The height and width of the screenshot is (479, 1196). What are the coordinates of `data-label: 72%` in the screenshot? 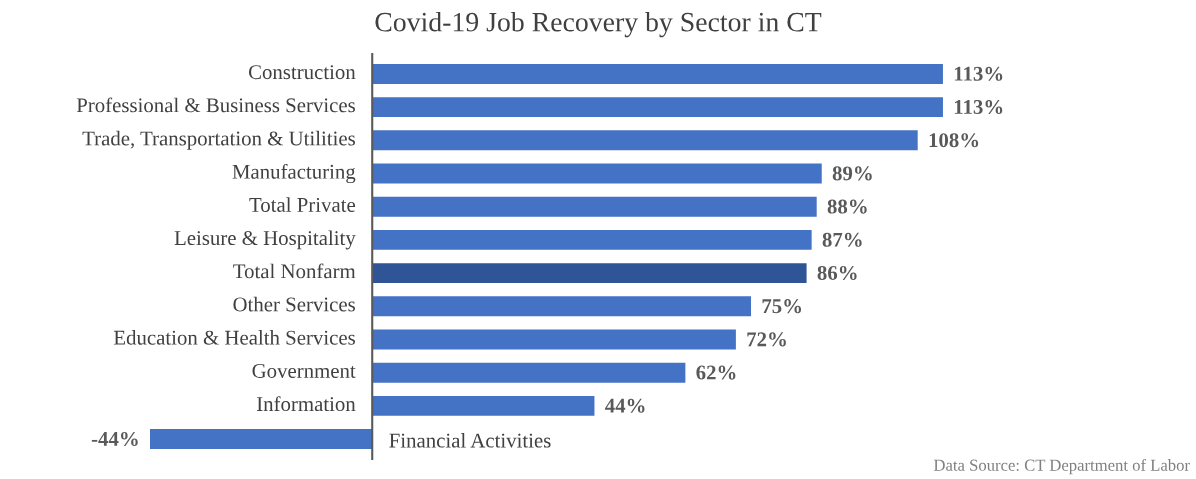 It's located at (766, 339).